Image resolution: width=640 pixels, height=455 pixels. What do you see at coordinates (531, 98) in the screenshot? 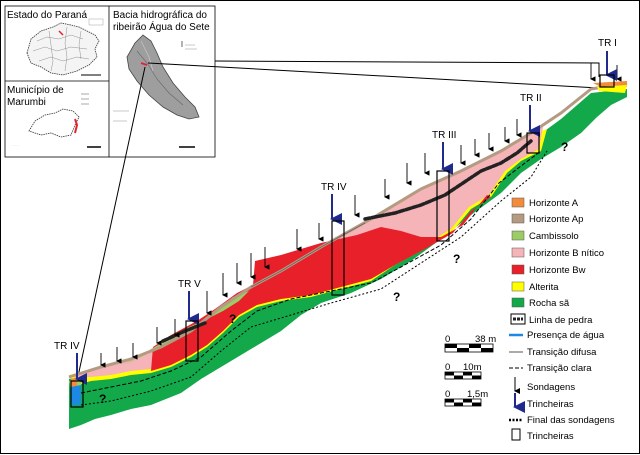
I see `svg-text: TR II` at bounding box center [531, 98].